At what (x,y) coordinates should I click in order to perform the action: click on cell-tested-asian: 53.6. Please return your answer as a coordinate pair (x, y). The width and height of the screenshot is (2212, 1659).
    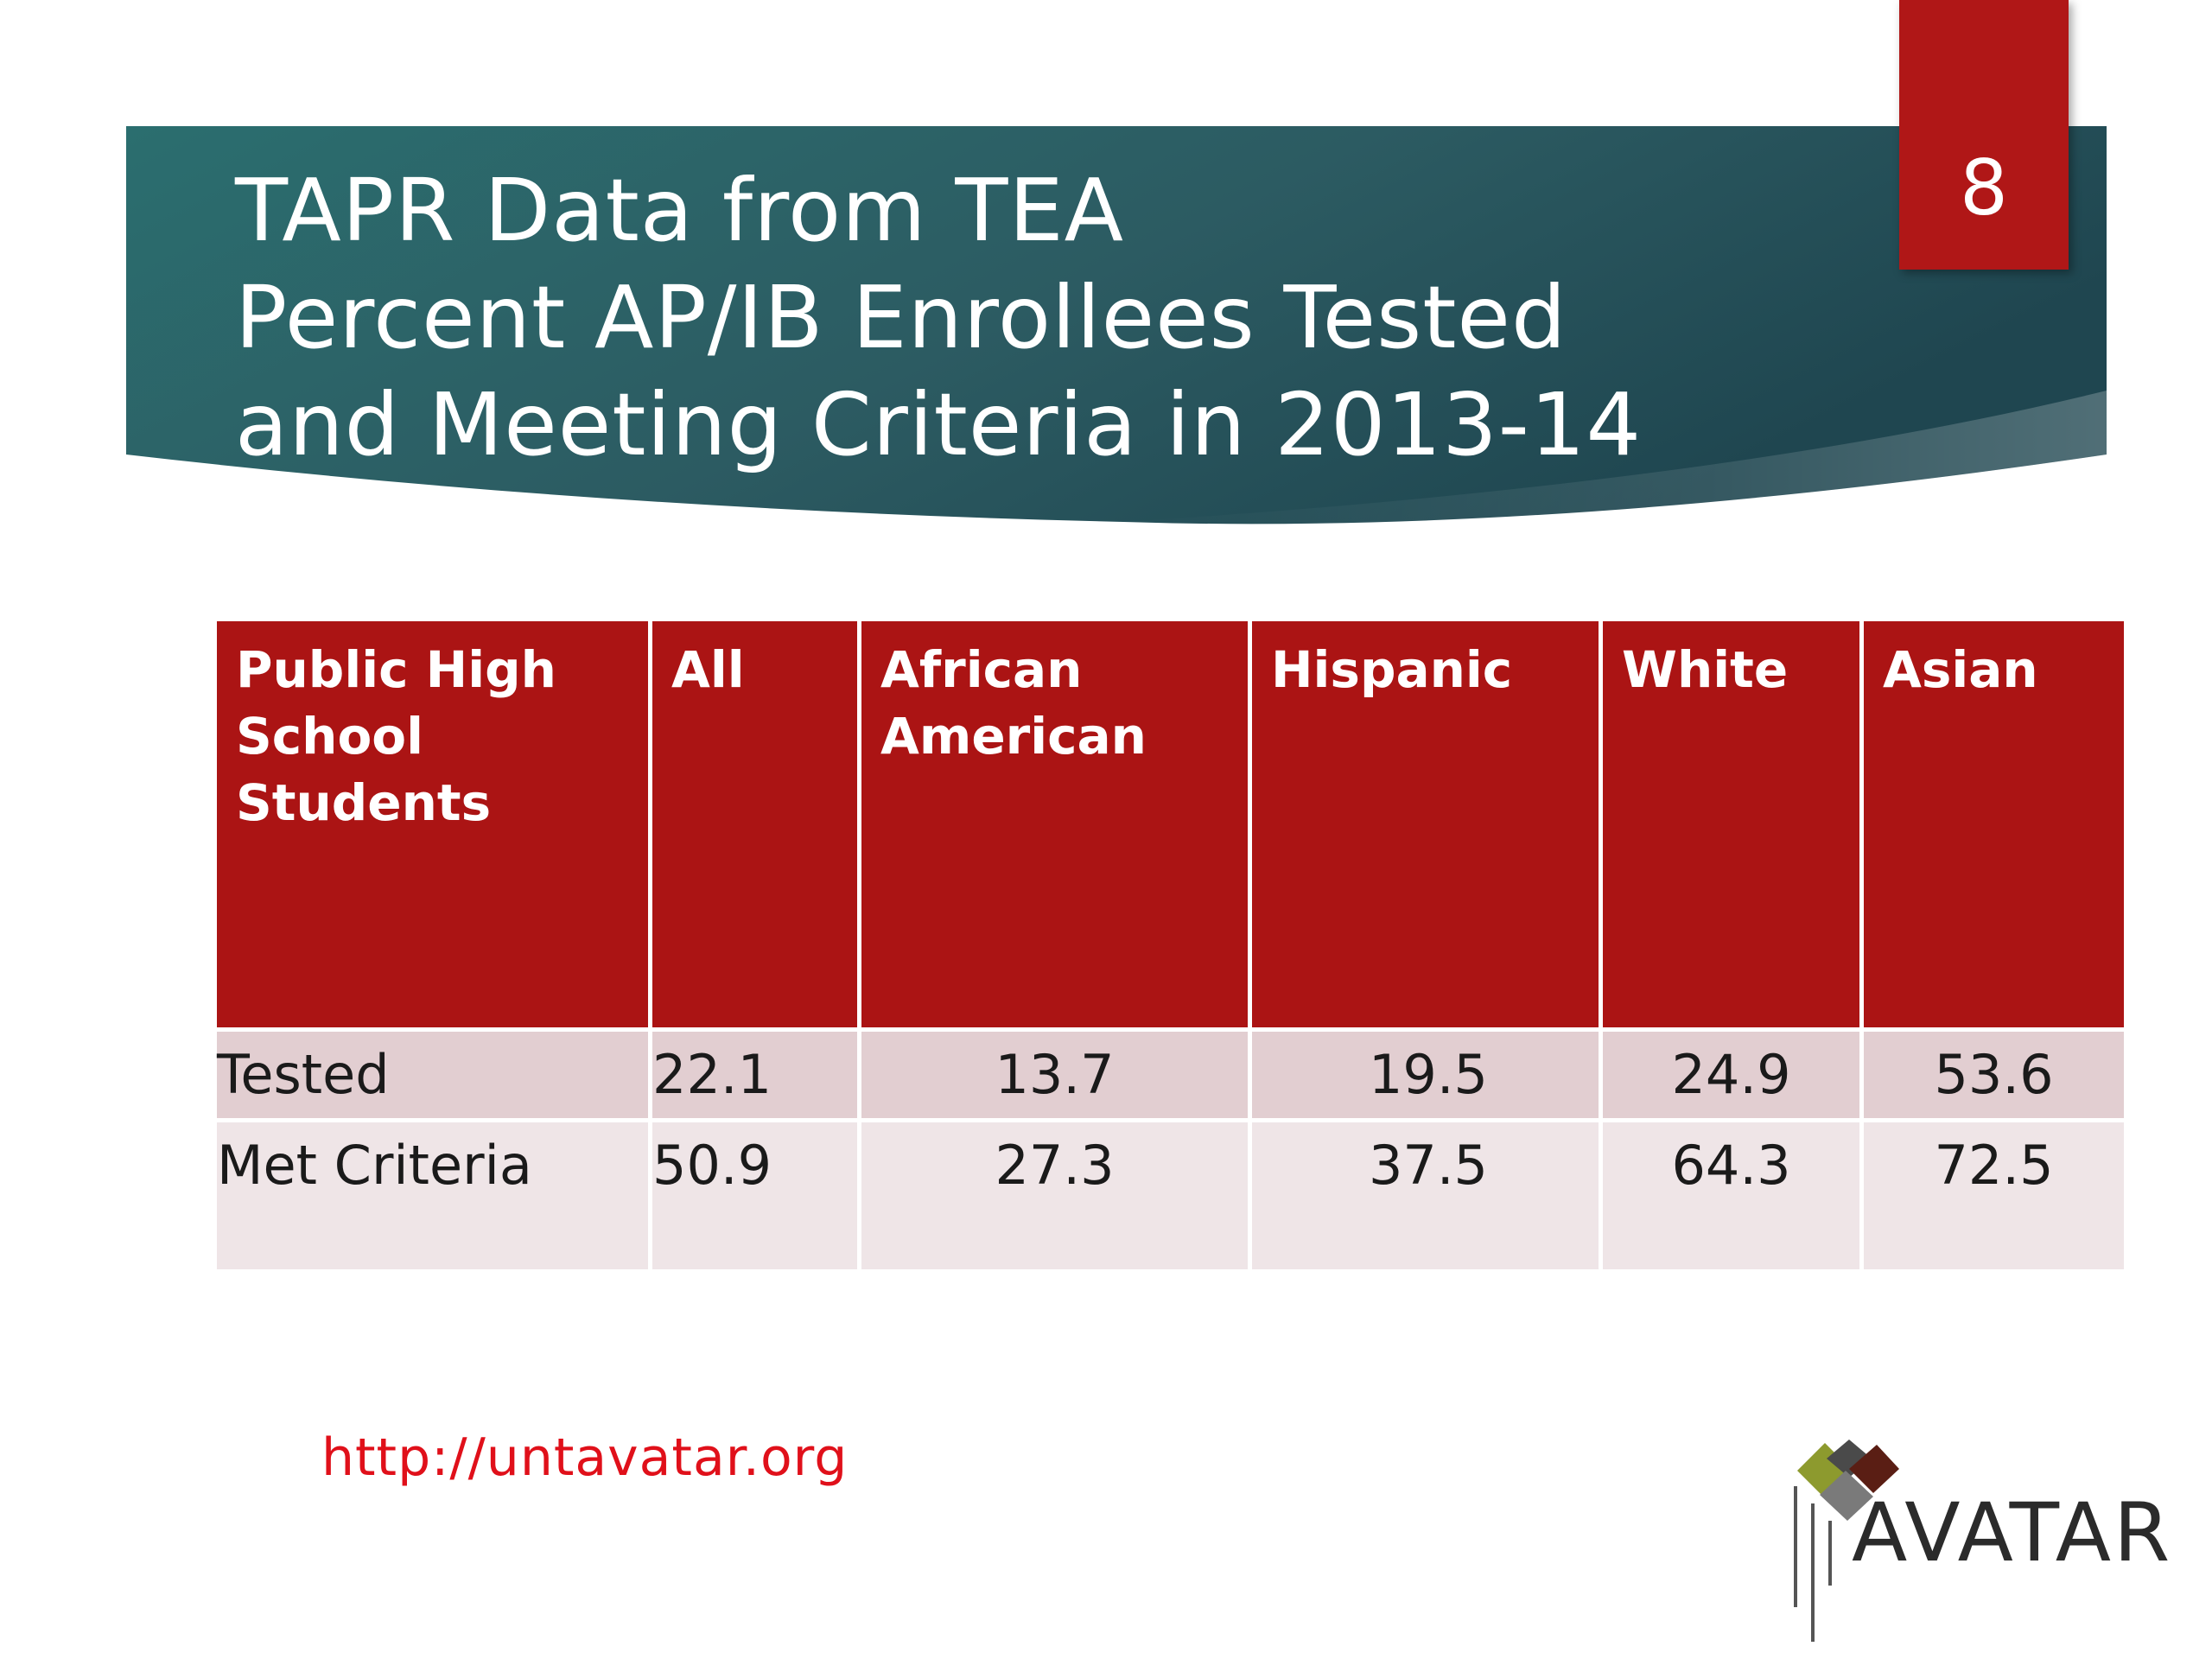
    Looking at the image, I should click on (1993, 1074).